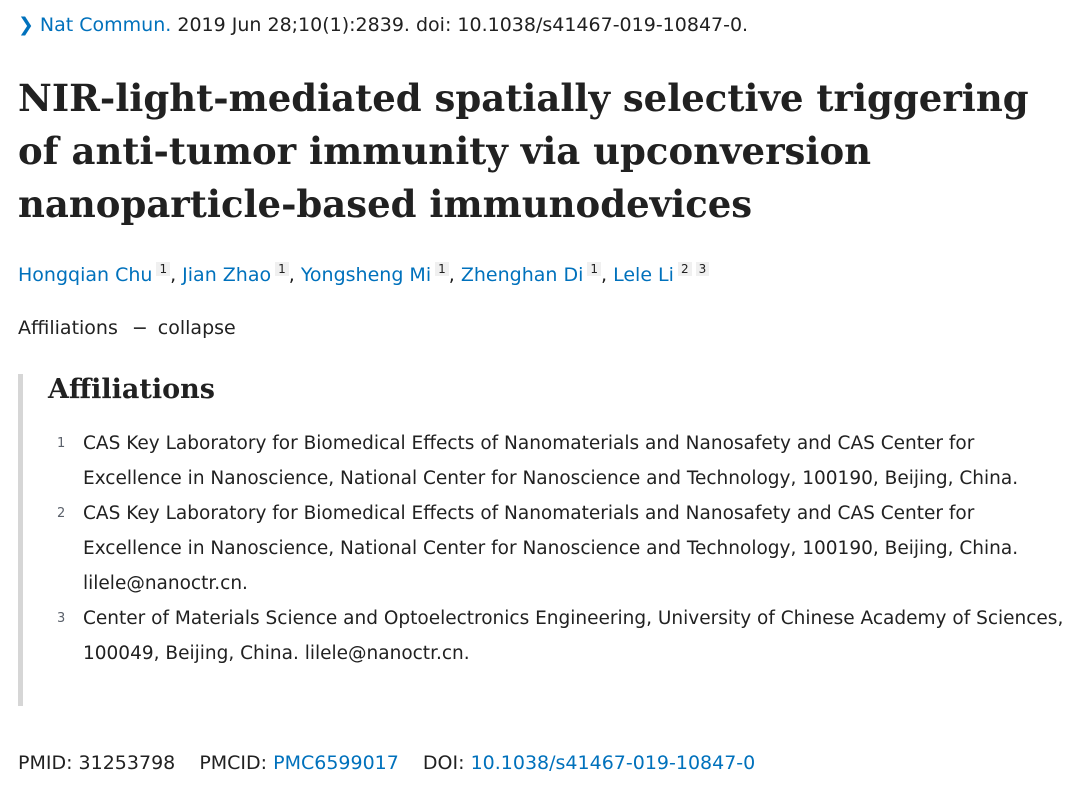 Image resolution: width=1080 pixels, height=798 pixels. What do you see at coordinates (196, 328) in the screenshot?
I see `affiliations-toggle-action: collapse` at bounding box center [196, 328].